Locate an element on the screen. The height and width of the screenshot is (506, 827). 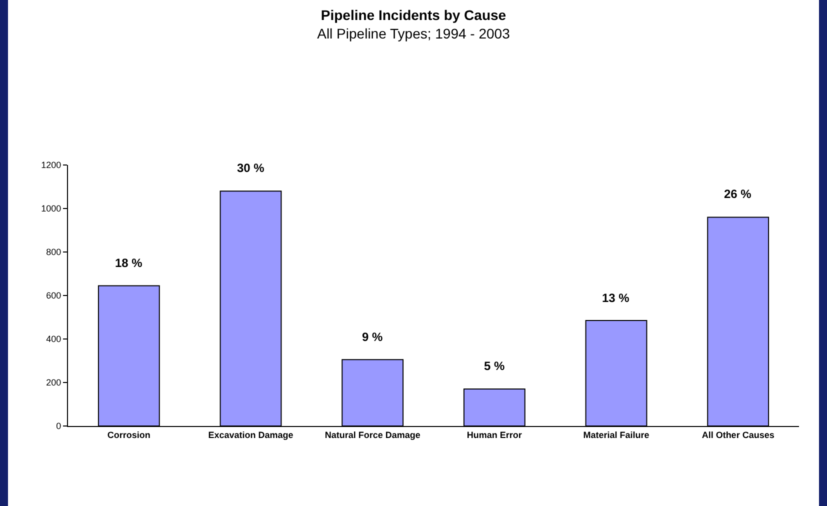
annotation: 30 % is located at coordinates (251, 168).